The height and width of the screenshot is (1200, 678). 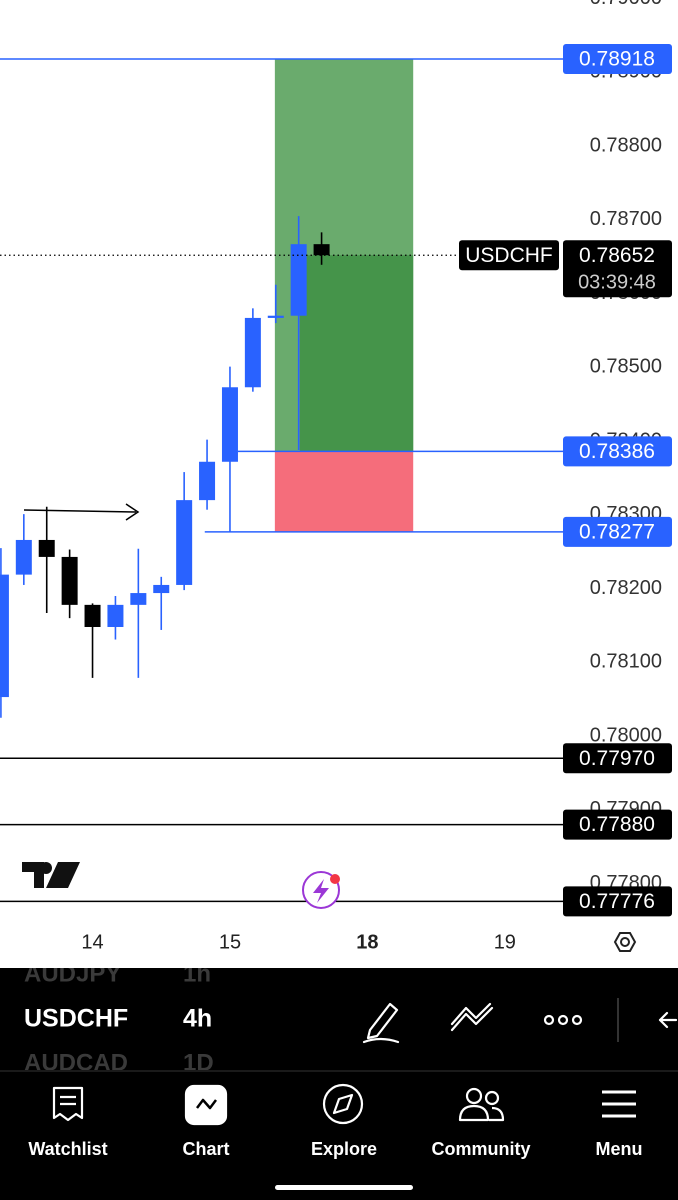 I want to click on nav-label: Explore, so click(x=344, y=1149).